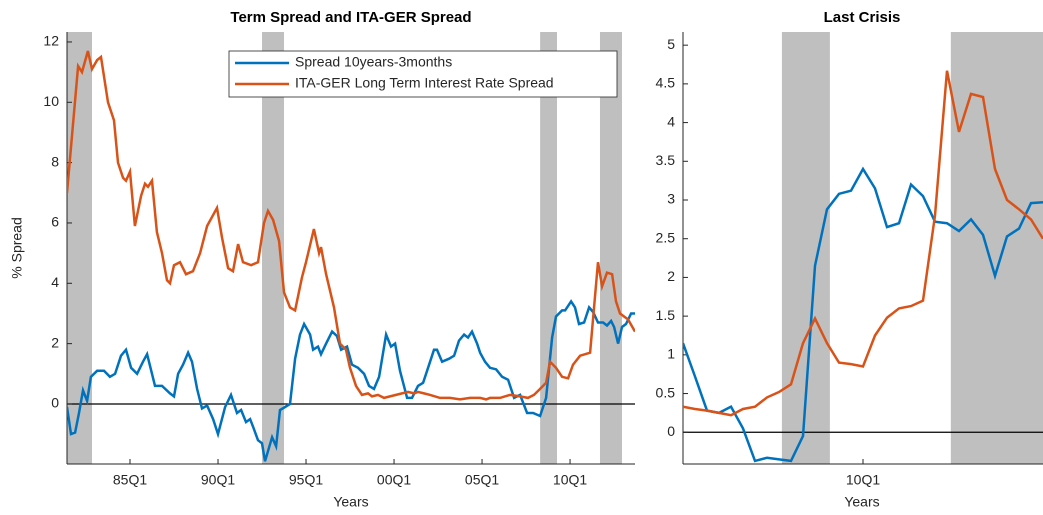 This screenshot has height=515, width=1043. I want to click on legend-label: Spread 10years-3months, so click(373, 62).